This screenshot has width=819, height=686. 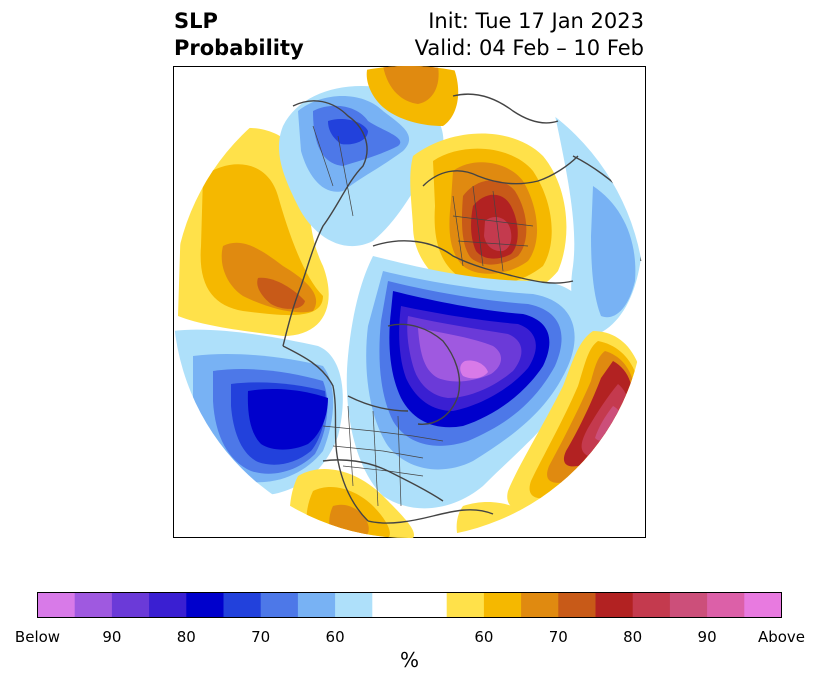 What do you see at coordinates (468, 382) in the screenshot?
I see `central-below-region` at bounding box center [468, 382].